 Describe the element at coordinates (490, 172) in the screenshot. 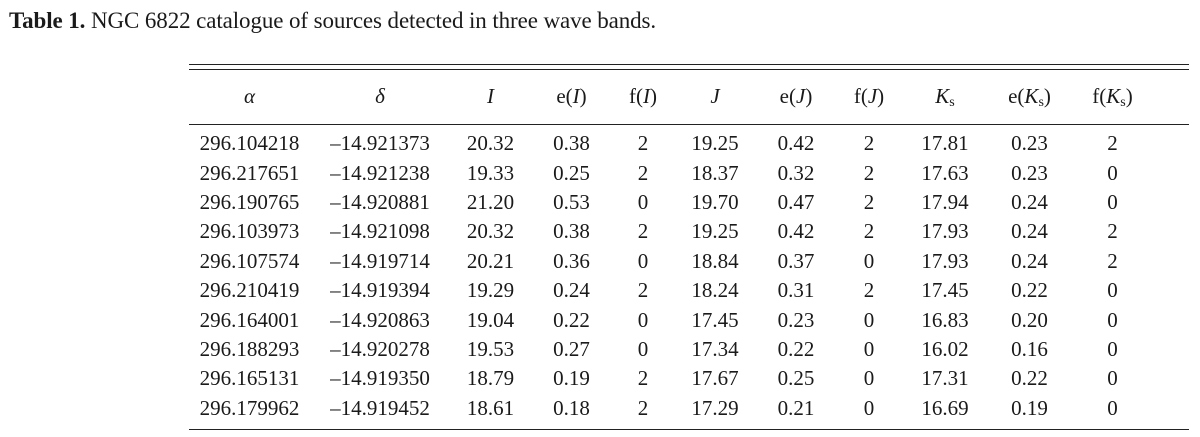

I see `cell-i-mag: 19.33` at that location.